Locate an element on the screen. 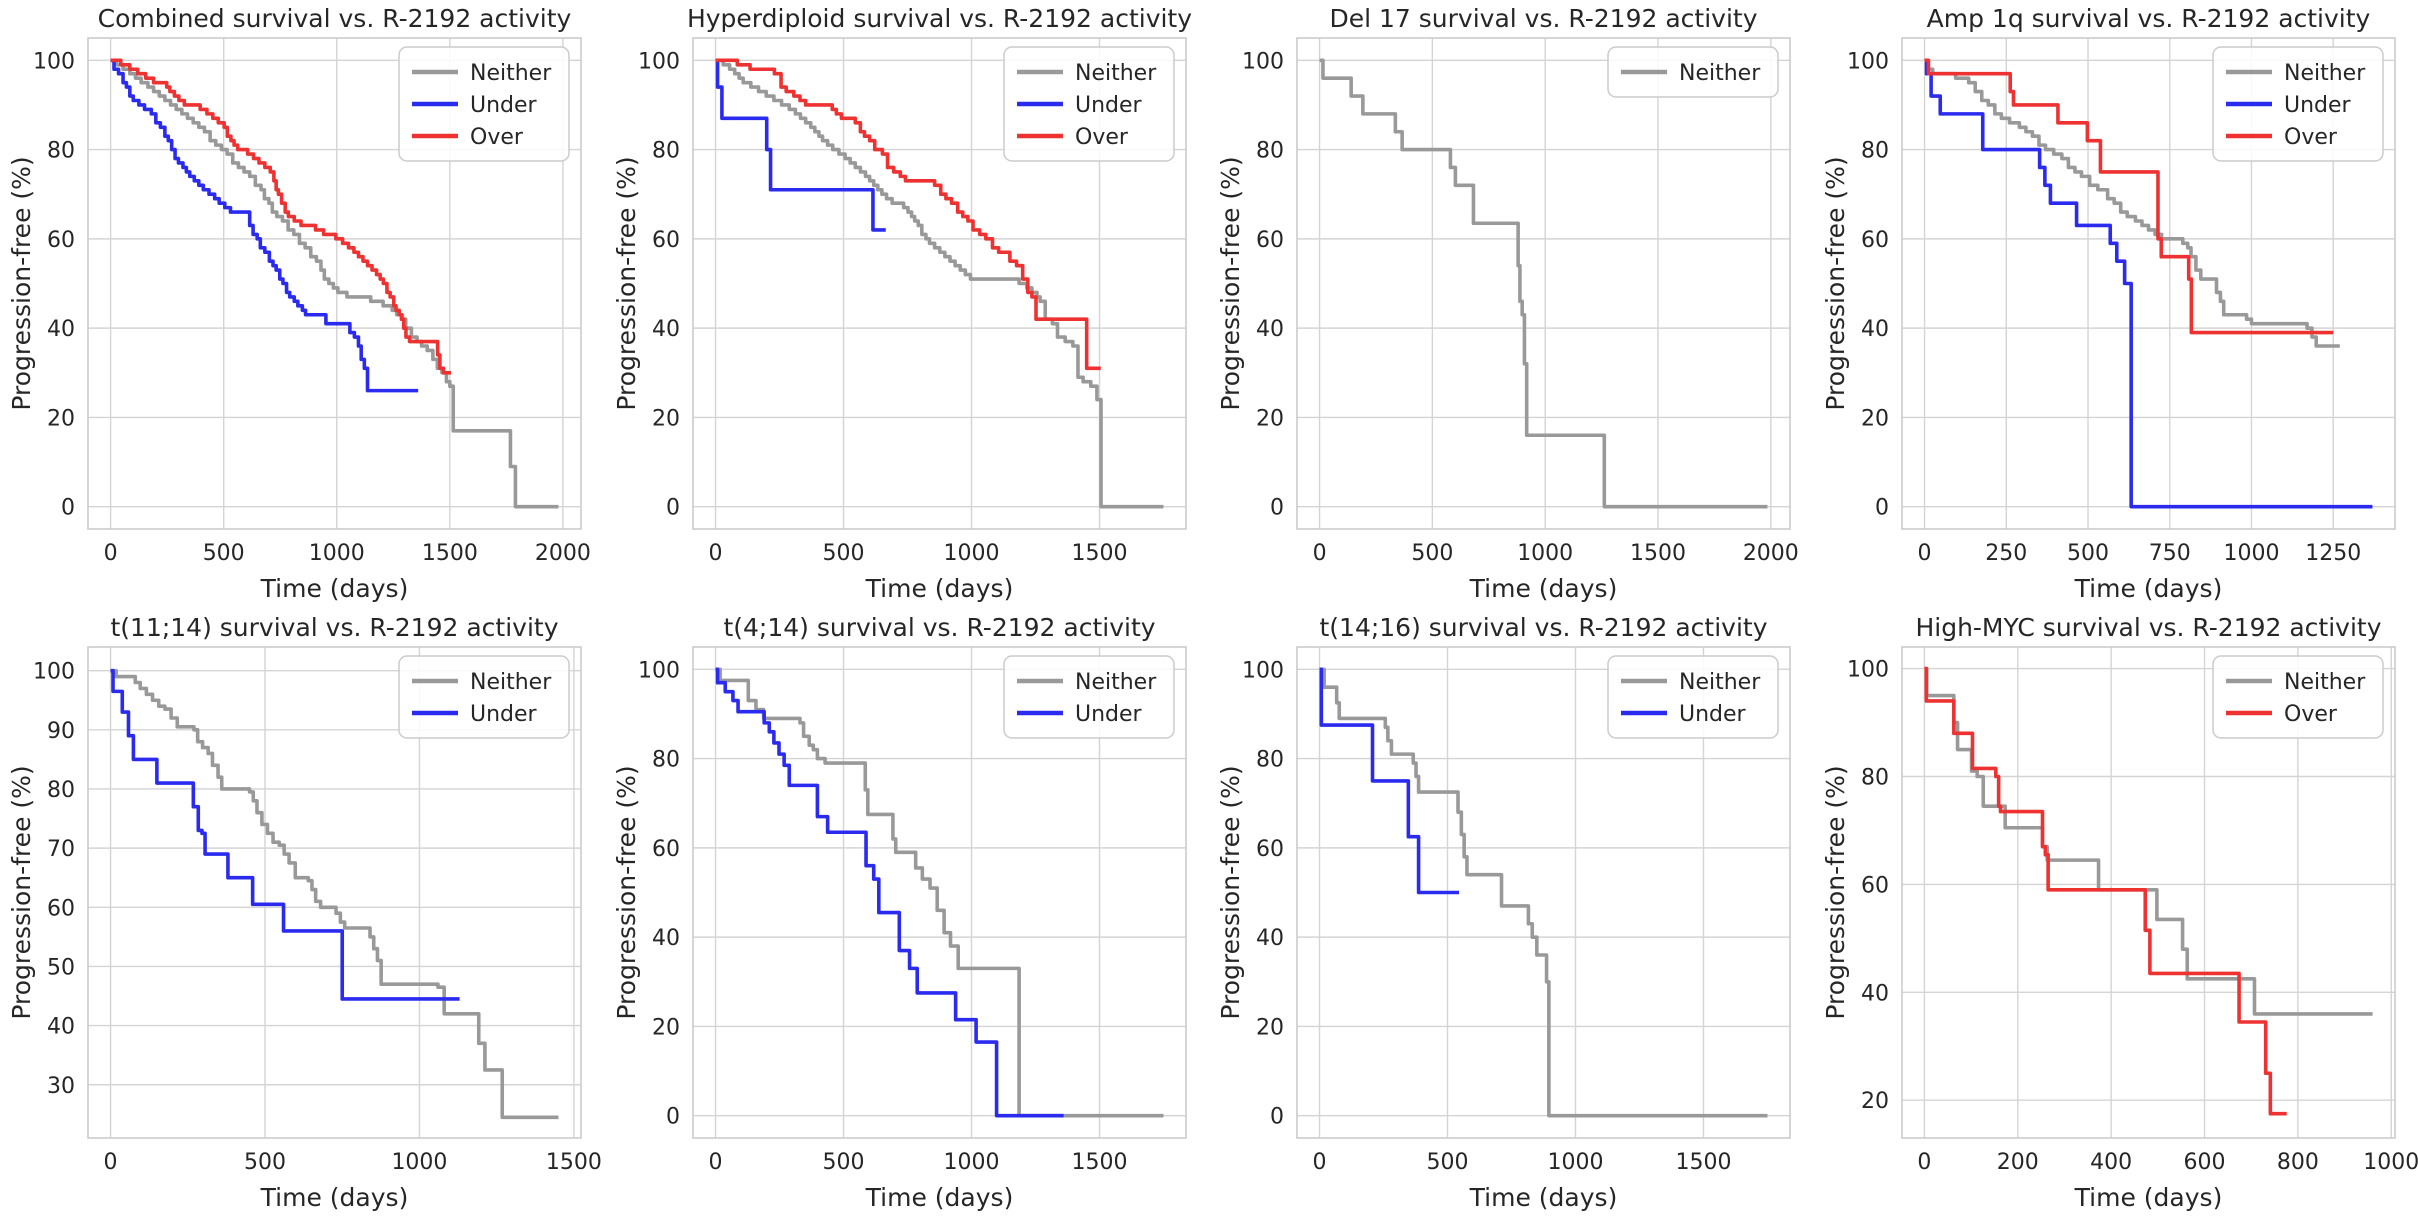  y-tick-label: 30 is located at coordinates (61, 1086).